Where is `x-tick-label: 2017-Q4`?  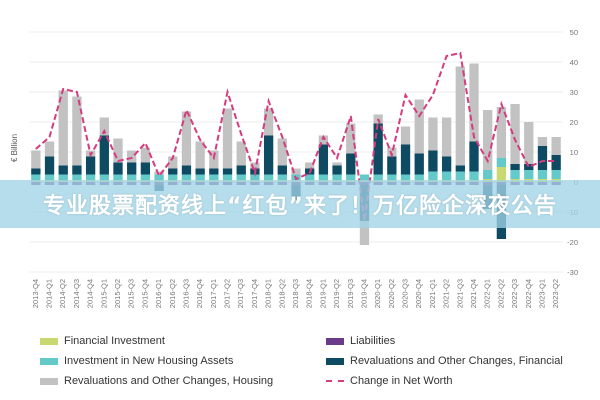 x-tick-label: 2017-Q4 is located at coordinates (254, 293).